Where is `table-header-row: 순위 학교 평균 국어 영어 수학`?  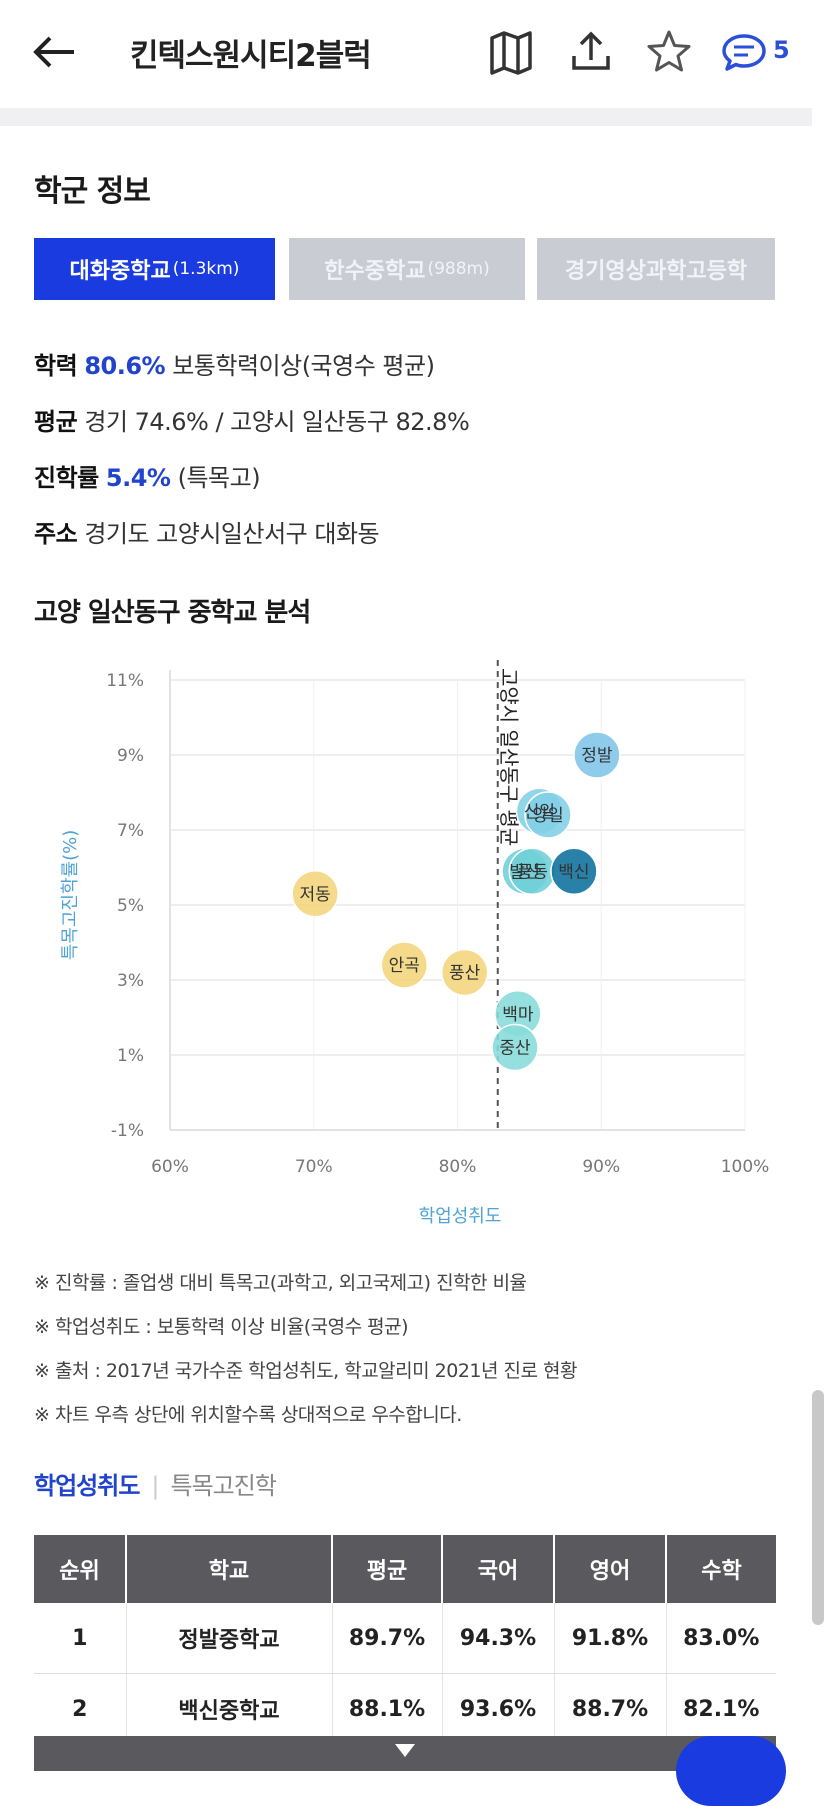
table-header-row: 순위 학교 평균 국어 영어 수학 is located at coordinates (405, 1569).